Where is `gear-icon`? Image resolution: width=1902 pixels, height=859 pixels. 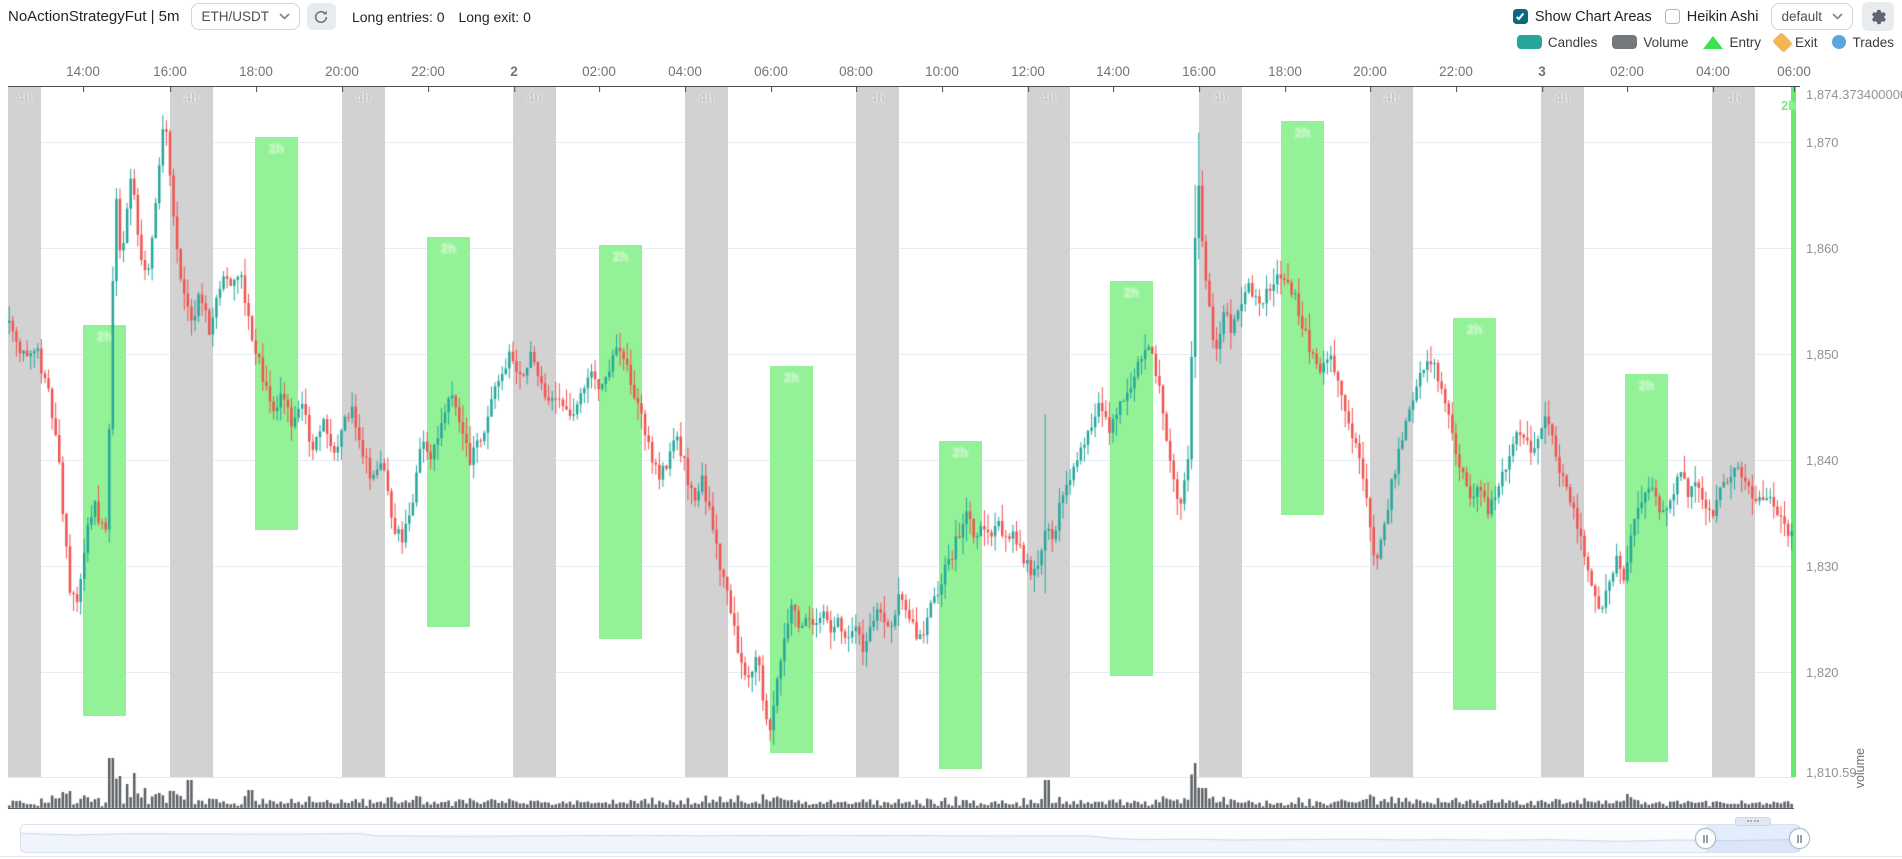
gear-icon is located at coordinates (1879, 16).